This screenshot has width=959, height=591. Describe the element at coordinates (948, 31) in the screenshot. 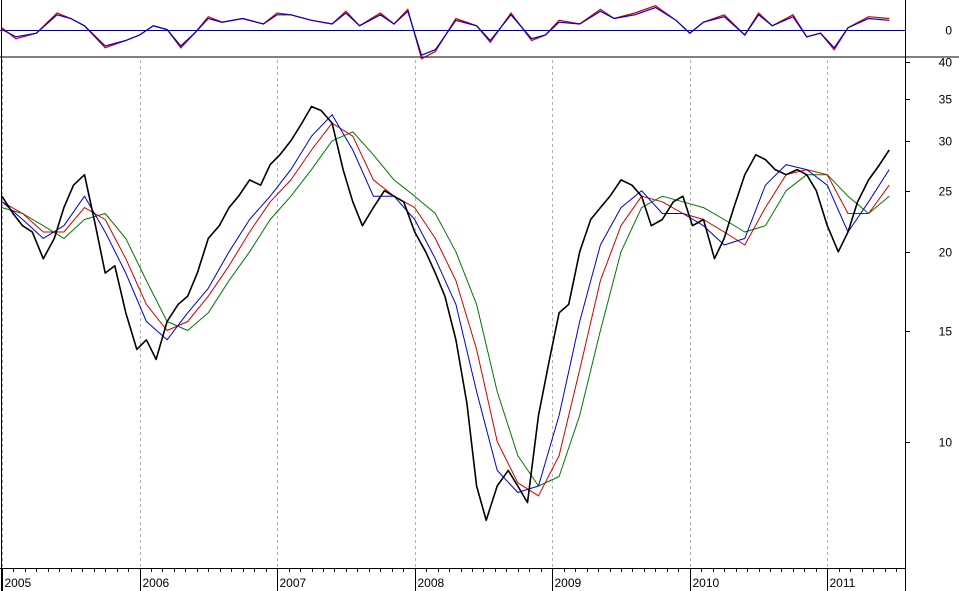

I see `oscillator-tick-label: 0` at that location.